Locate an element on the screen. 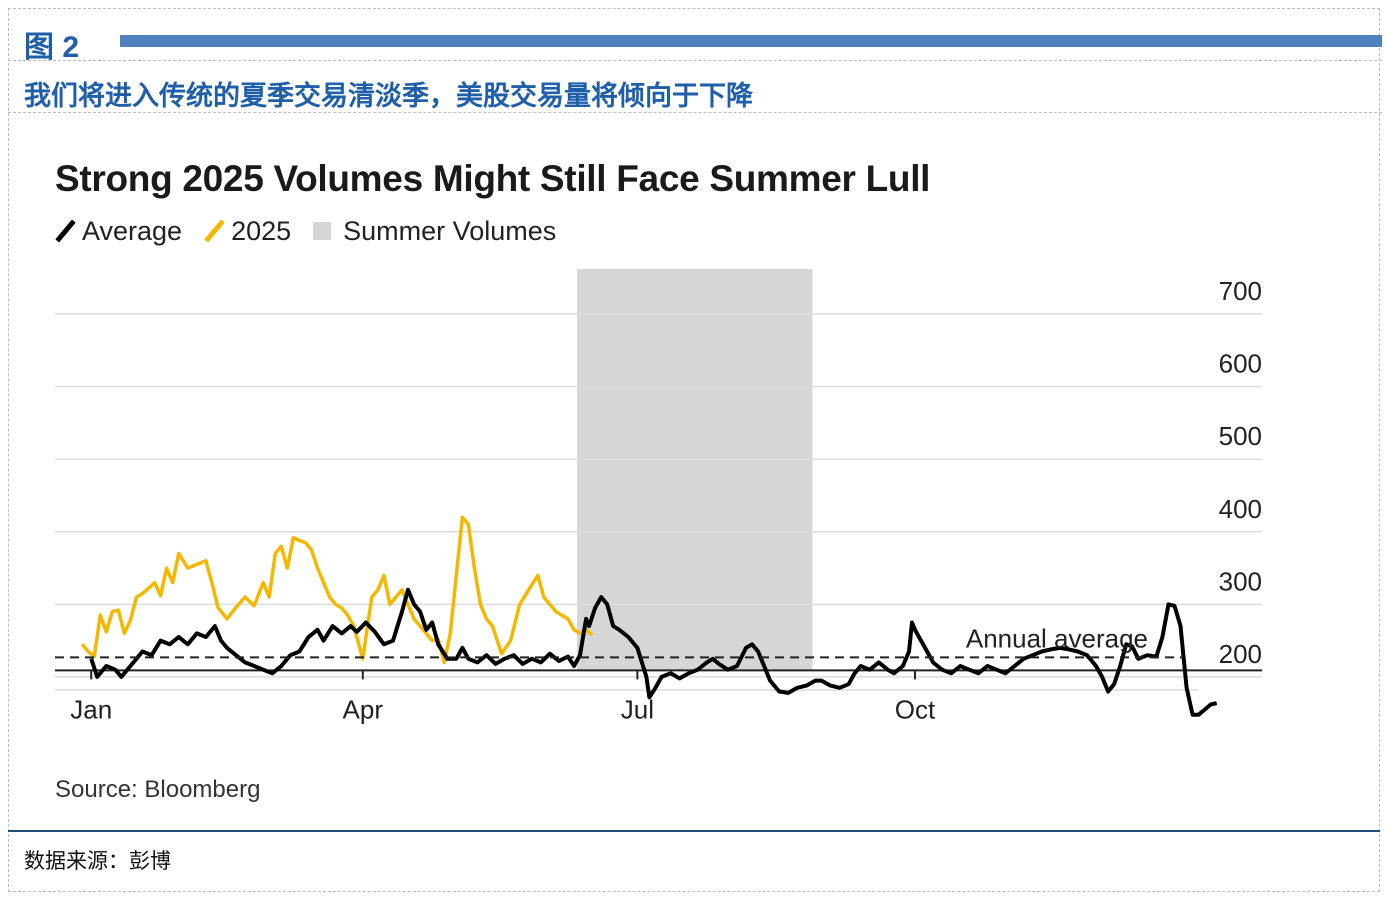 The image size is (1390, 900). summer-band-swatch-icon is located at coordinates (322, 231).